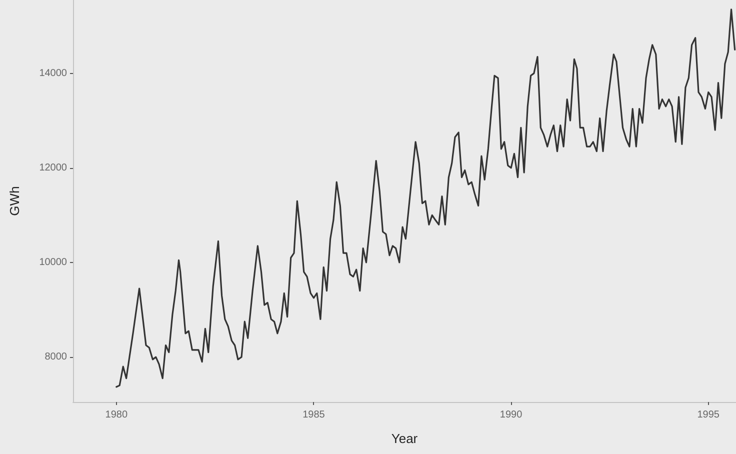 This screenshot has width=736, height=454. I want to click on y-tick-label: 10000, so click(53, 262).